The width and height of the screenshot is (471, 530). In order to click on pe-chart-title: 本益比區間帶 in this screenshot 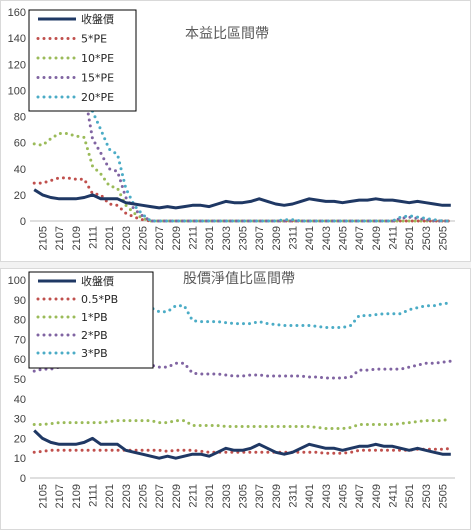, I will do `click(227, 34)`.